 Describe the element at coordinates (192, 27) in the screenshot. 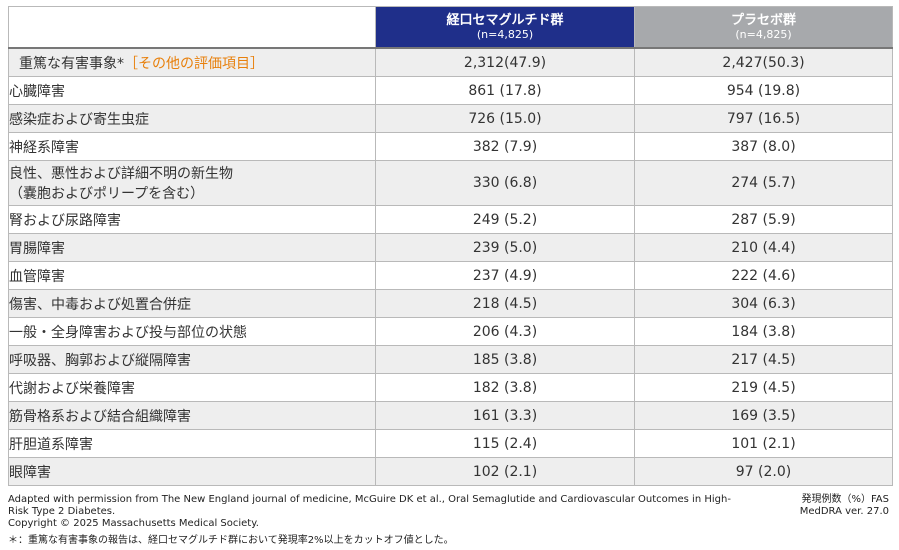

I see `header-blank-cell` at that location.